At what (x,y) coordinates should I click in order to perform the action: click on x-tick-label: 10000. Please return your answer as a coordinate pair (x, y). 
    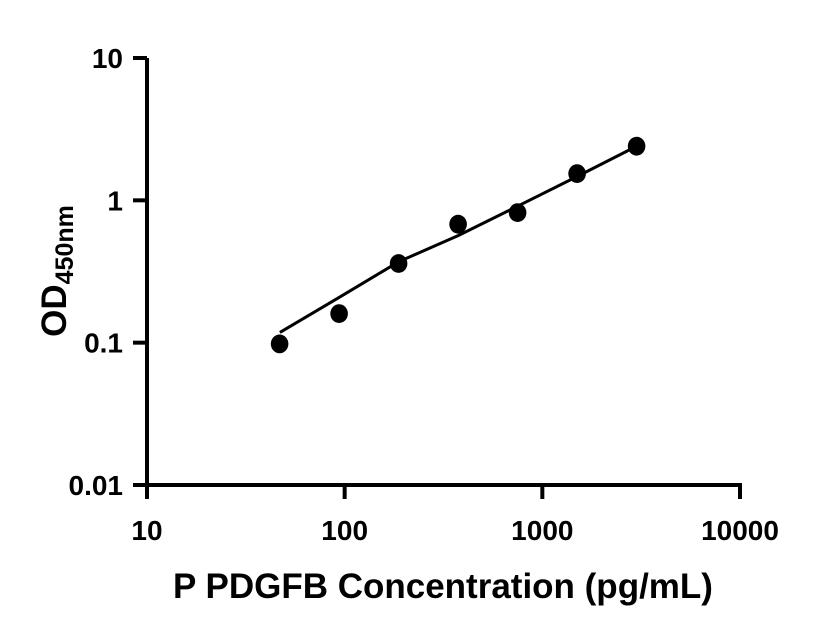
    Looking at the image, I should click on (740, 530).